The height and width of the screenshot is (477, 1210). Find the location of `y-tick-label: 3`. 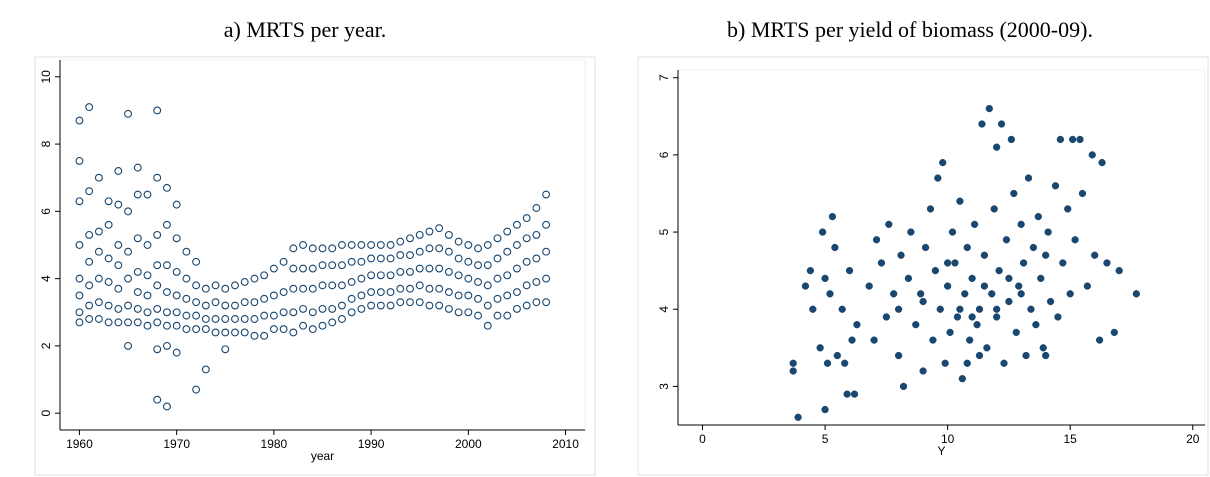

y-tick-label: 3 is located at coordinates (664, 386).